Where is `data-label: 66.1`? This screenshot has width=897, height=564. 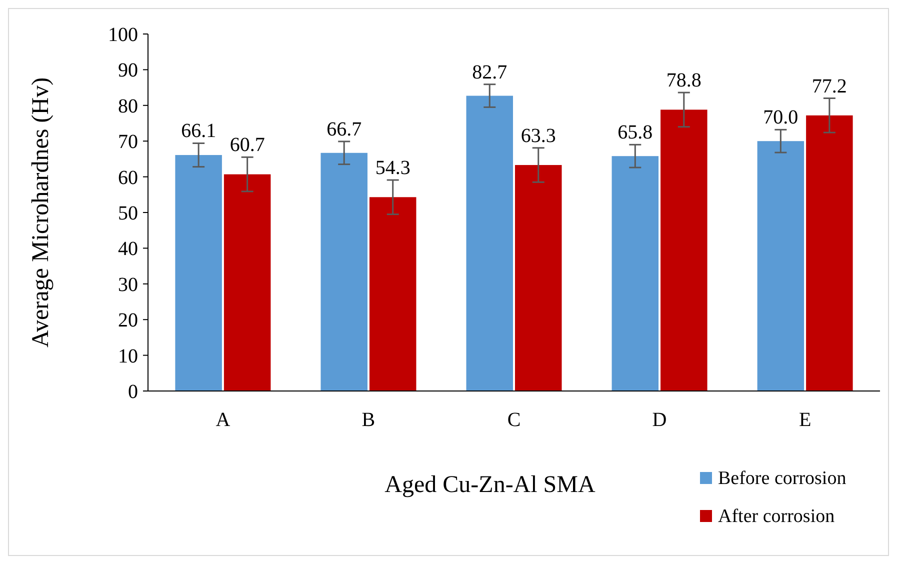 data-label: 66.1 is located at coordinates (198, 131).